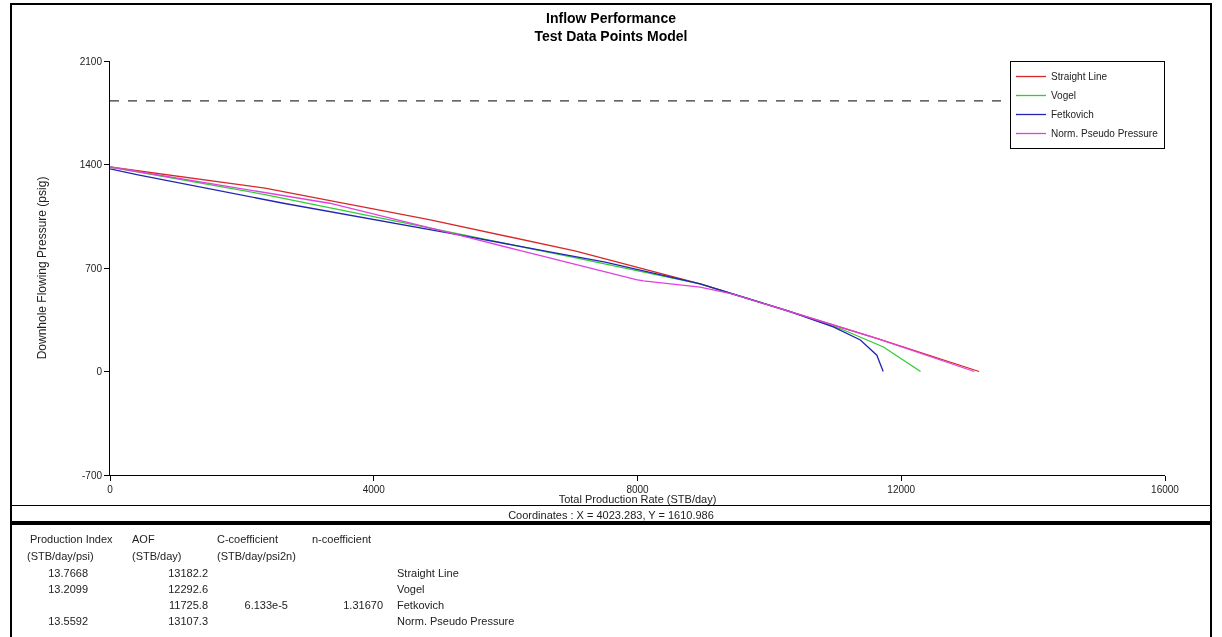 The image size is (1222, 637). Describe the element at coordinates (188, 589) in the screenshot. I see `text: 12292.6` at that location.